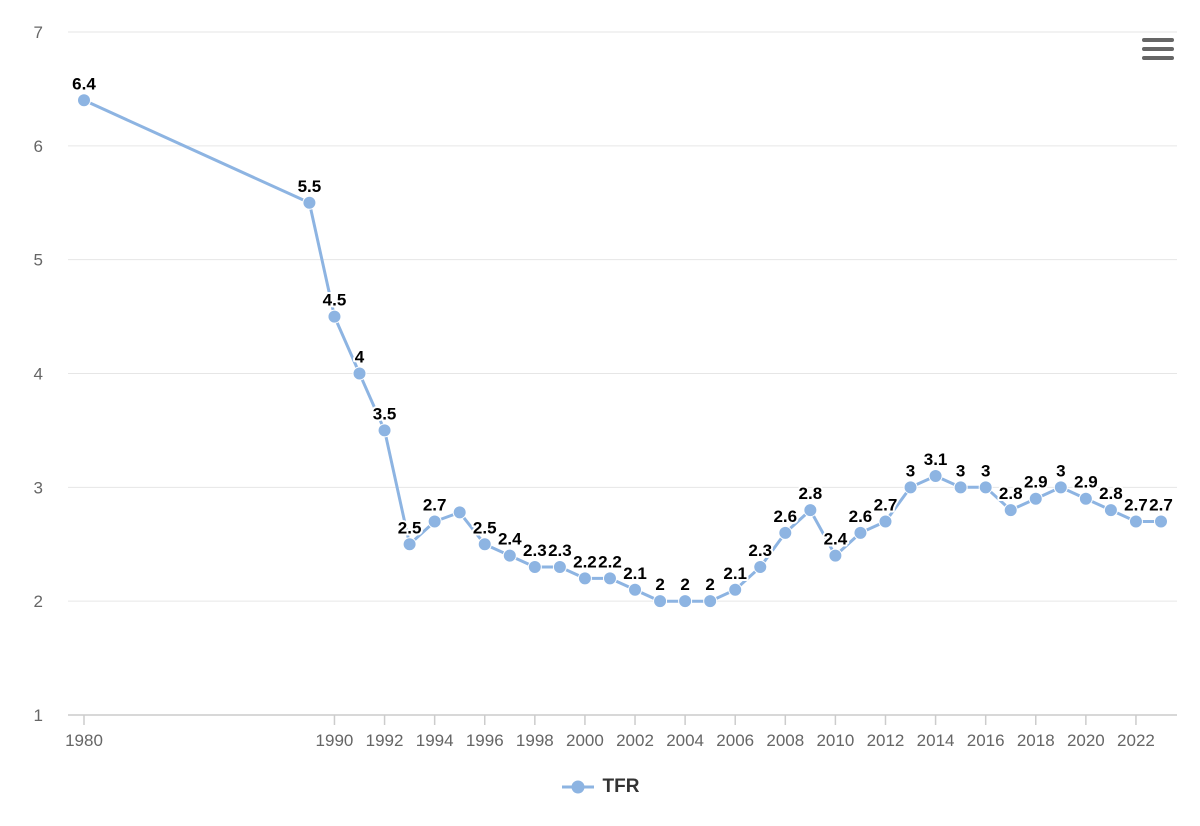 Image resolution: width=1200 pixels, height=826 pixels. I want to click on data-label: 3.1, so click(936, 459).